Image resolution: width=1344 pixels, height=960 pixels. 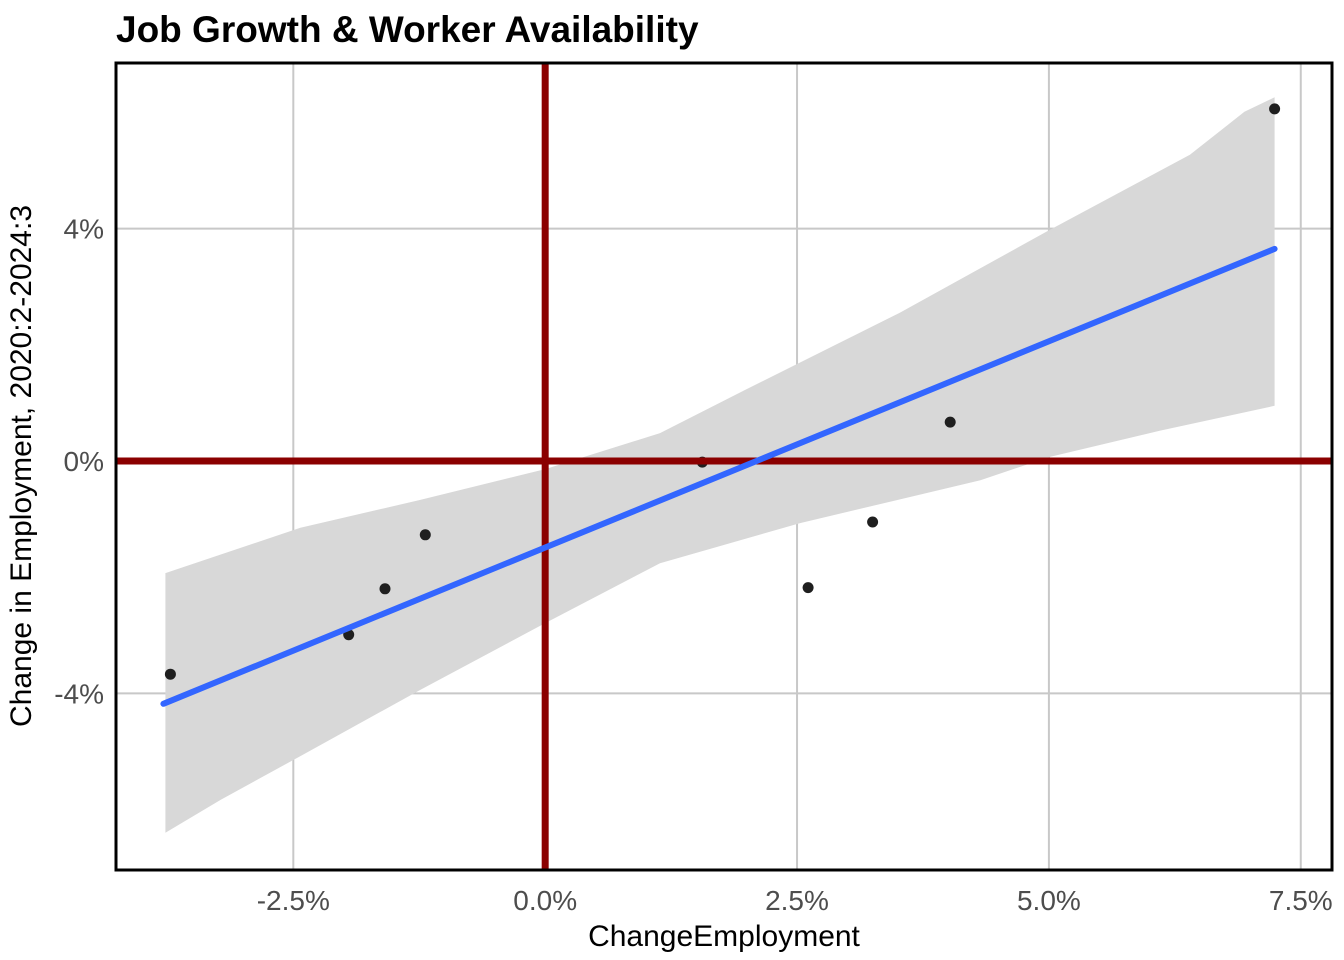 What do you see at coordinates (724, 936) in the screenshot?
I see `x-axis-title: ChangeEmployment` at bounding box center [724, 936].